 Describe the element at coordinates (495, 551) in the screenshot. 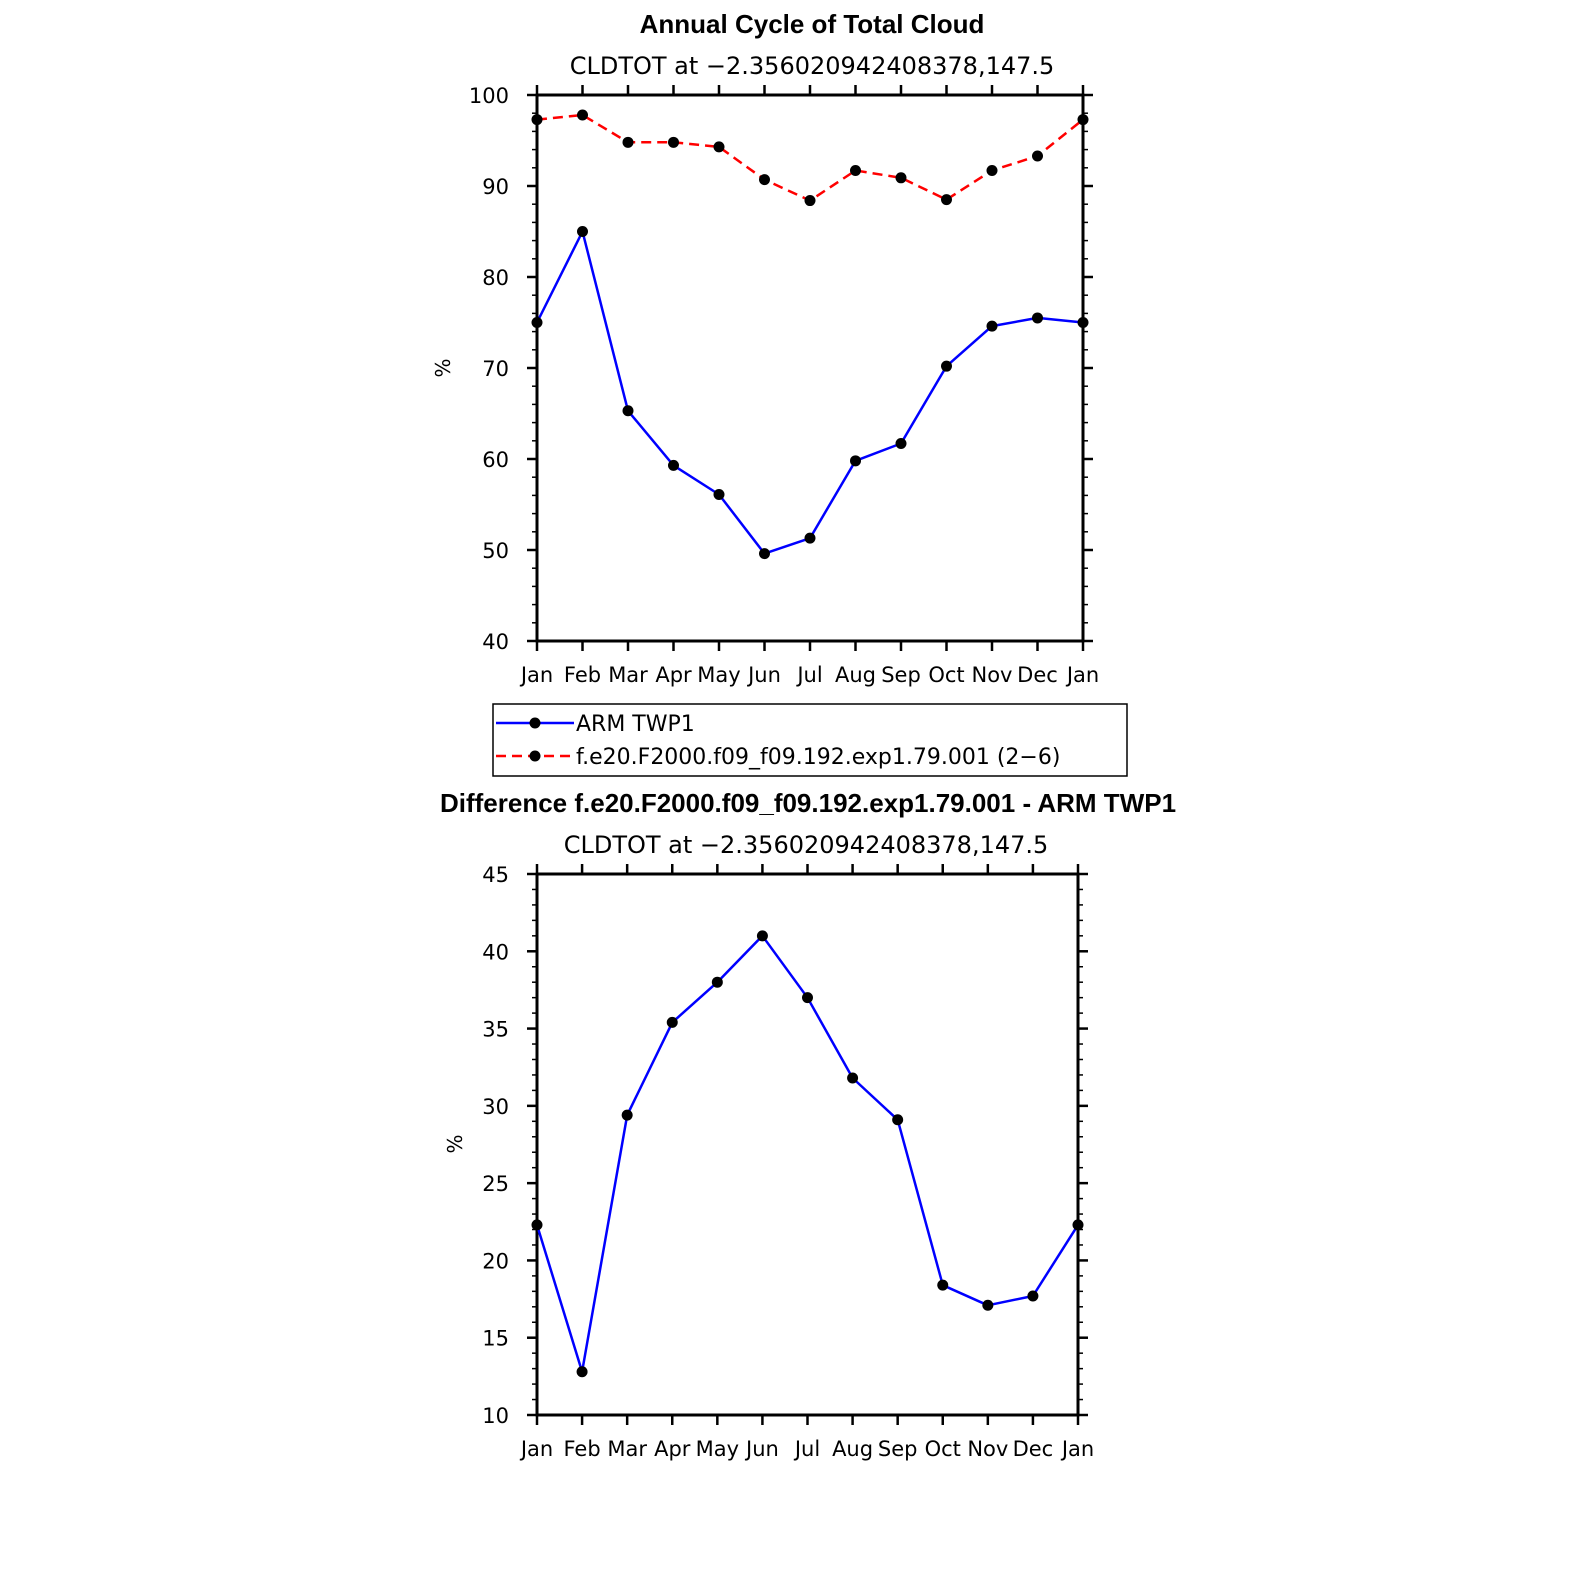

I see `panel1-ytick-label: 50` at that location.